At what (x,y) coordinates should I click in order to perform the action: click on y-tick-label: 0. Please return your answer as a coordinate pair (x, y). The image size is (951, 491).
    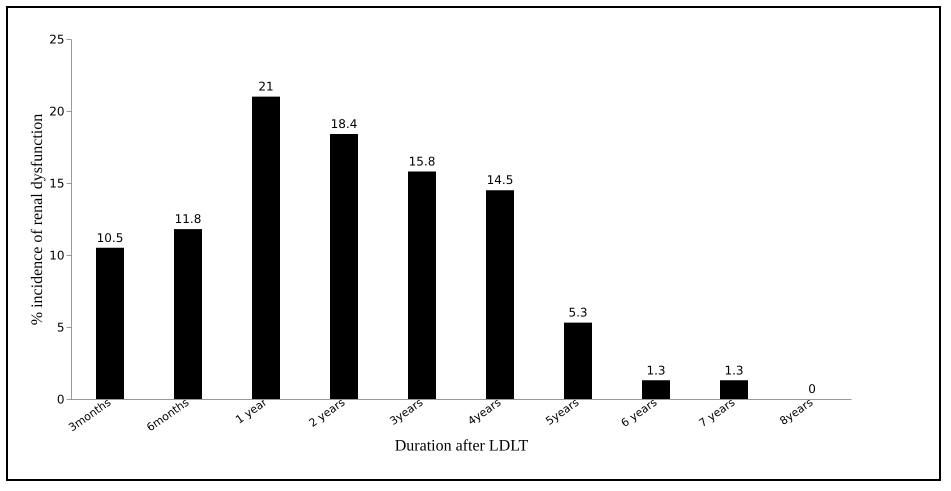
    Looking at the image, I should click on (60, 399).